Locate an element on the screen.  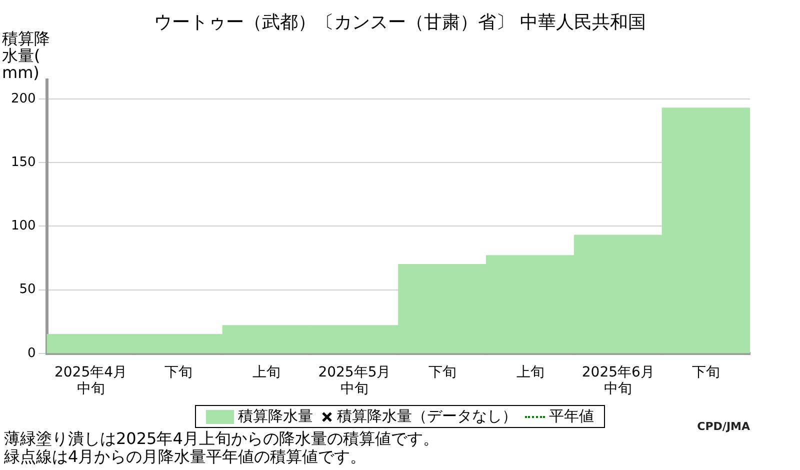
chart-title: ウートゥー（武都）〔カンスー（甘粛）省〕 中華人民共和国 is located at coordinates (400, 22).